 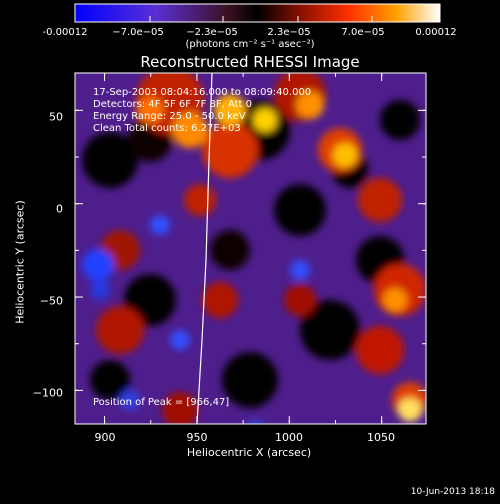 I want to click on y-tick-label: 50, so click(x=56, y=117).